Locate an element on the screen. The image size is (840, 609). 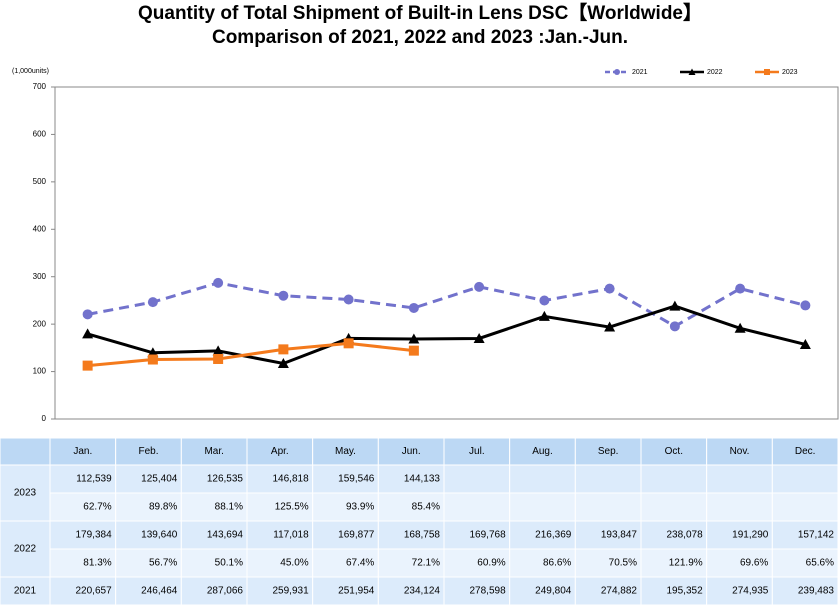
y-tick-label: 200 is located at coordinates (40, 323).